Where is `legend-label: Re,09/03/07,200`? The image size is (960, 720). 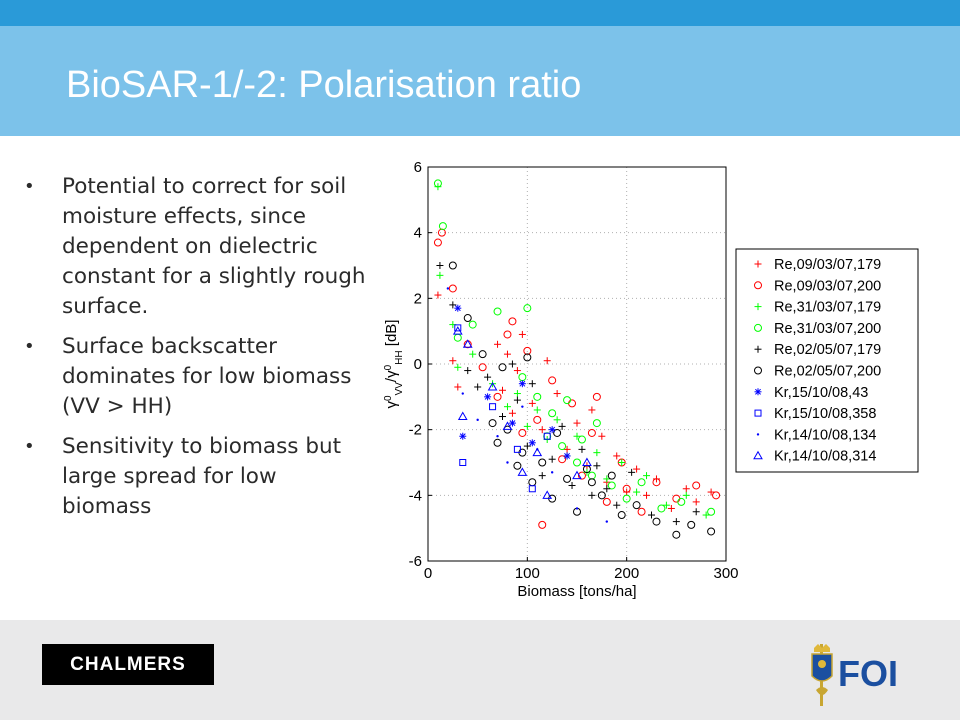 legend-label: Re,09/03/07,200 is located at coordinates (827, 286).